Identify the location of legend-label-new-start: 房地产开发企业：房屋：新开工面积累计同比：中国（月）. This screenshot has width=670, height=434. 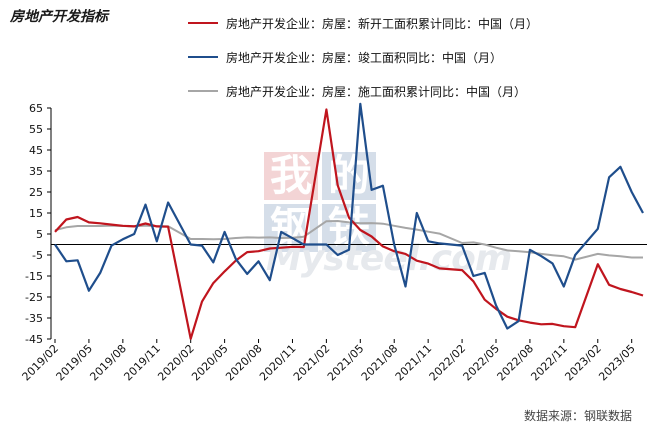
(382, 23).